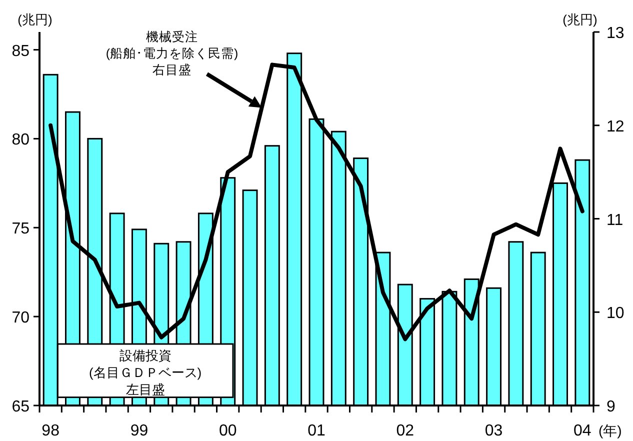  What do you see at coordinates (172, 53) in the screenshot?
I see `text: 機械受注 (船舶･電力を除く民需) 右目盛` at bounding box center [172, 53].